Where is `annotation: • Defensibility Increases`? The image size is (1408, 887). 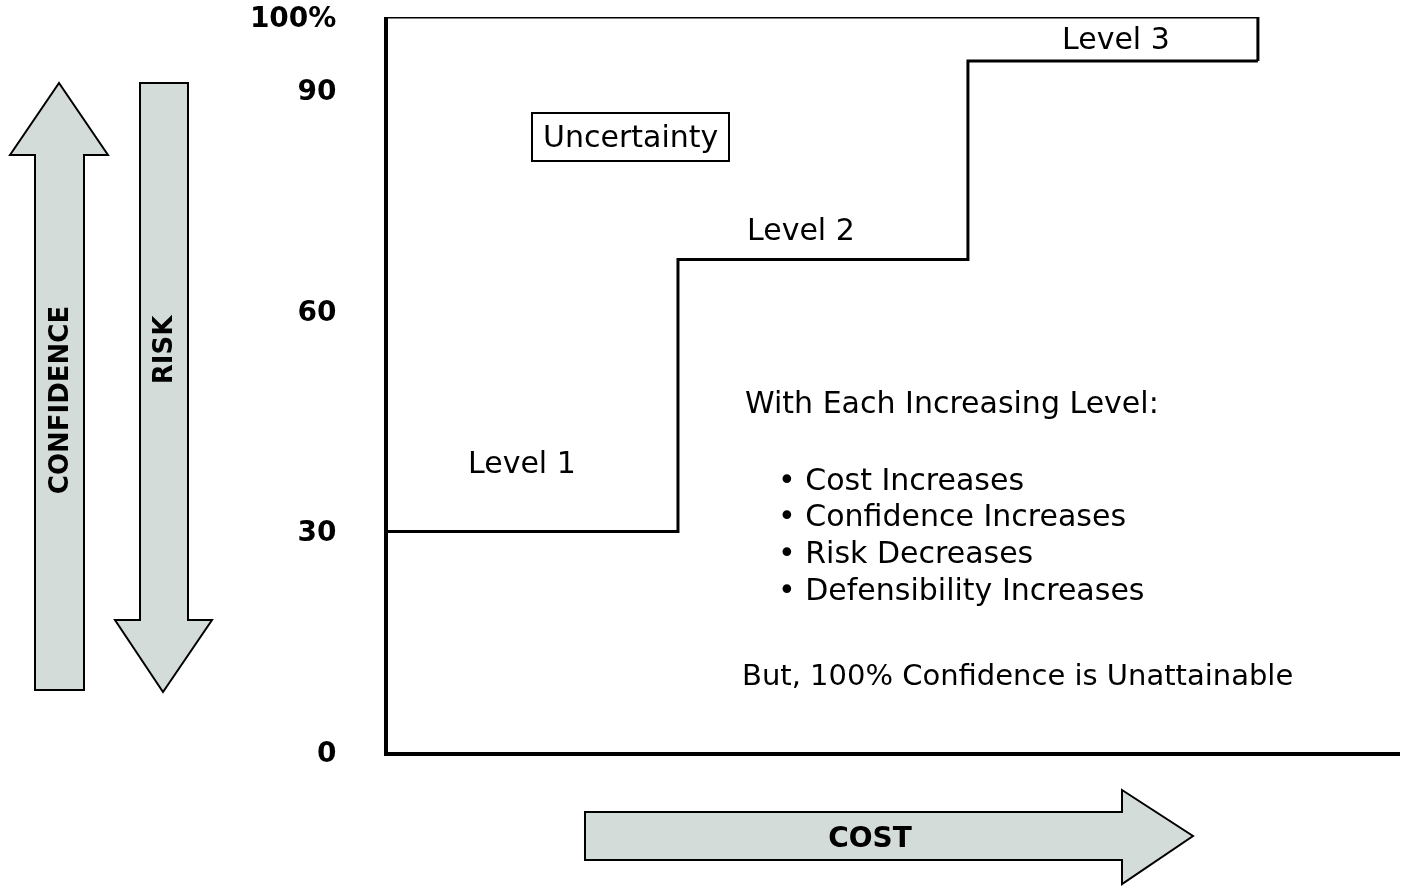
annotation: • Defensibility Increases is located at coordinates (961, 589).